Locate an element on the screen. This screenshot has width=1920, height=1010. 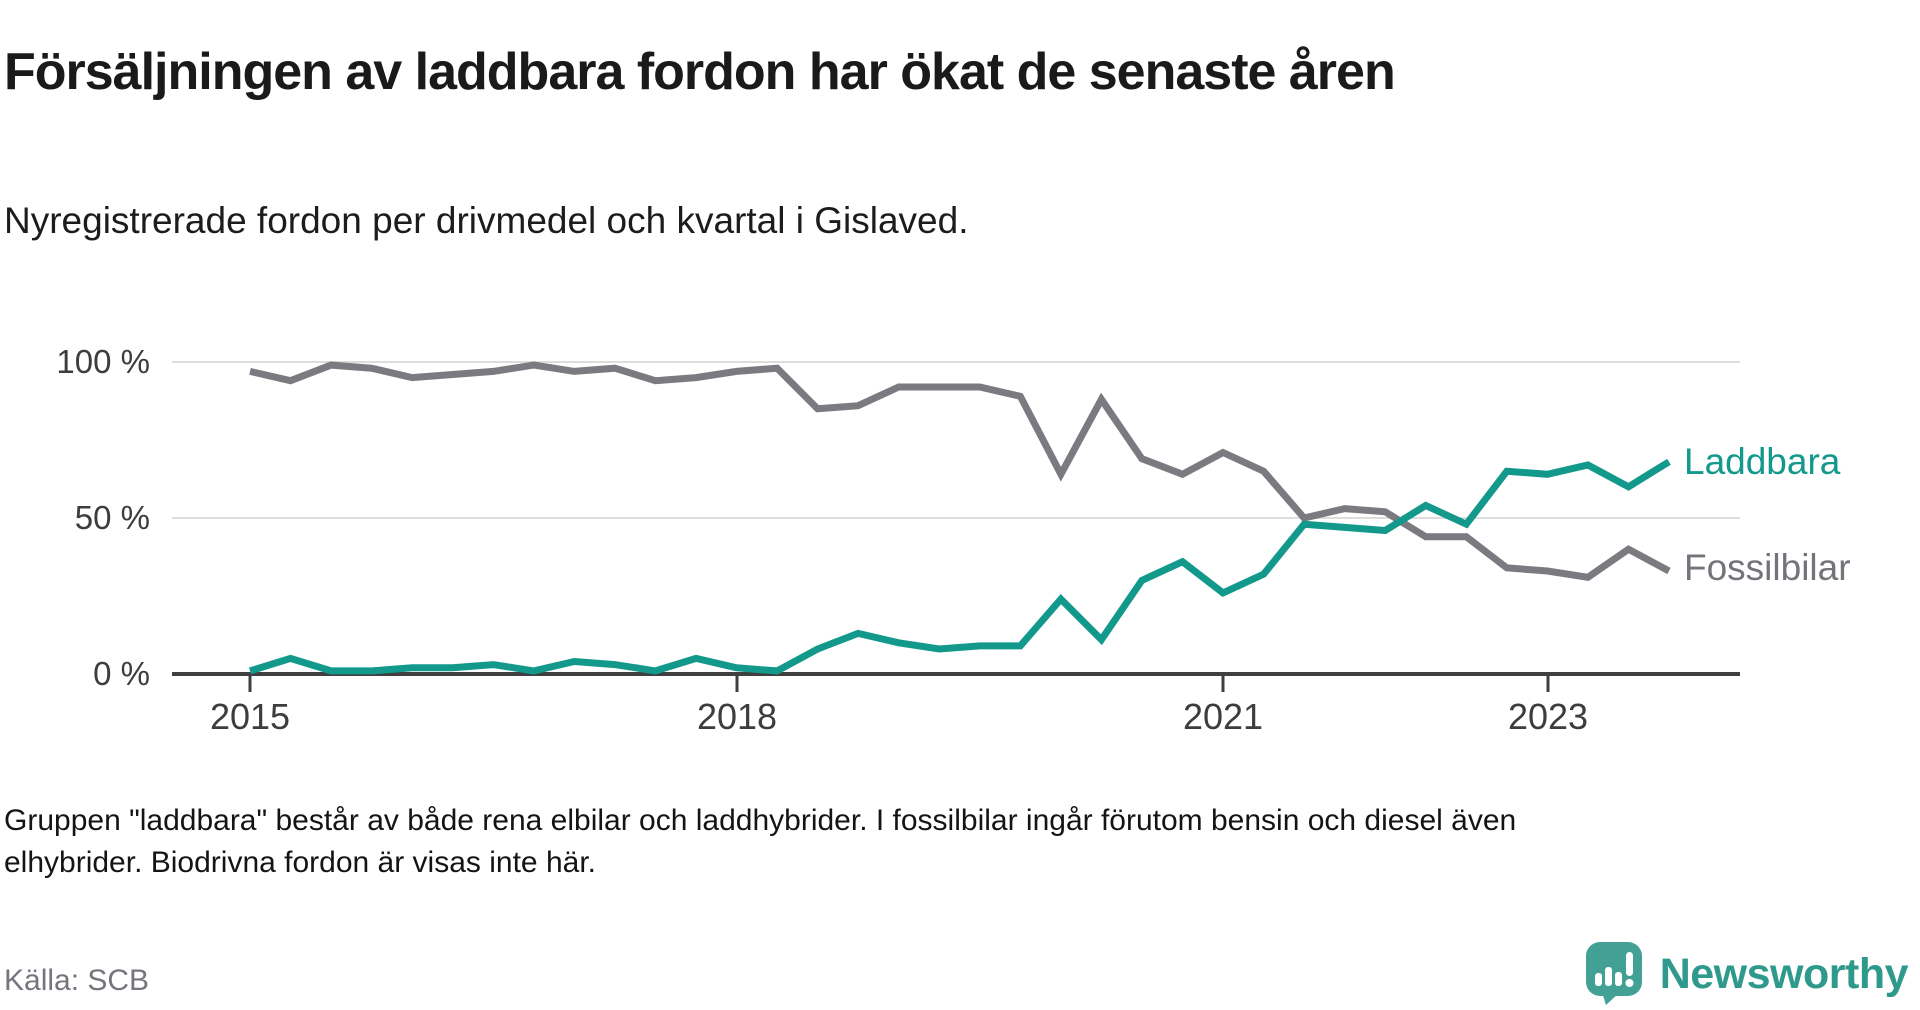
y-tick-label-0: 0 % is located at coordinates (121, 673).